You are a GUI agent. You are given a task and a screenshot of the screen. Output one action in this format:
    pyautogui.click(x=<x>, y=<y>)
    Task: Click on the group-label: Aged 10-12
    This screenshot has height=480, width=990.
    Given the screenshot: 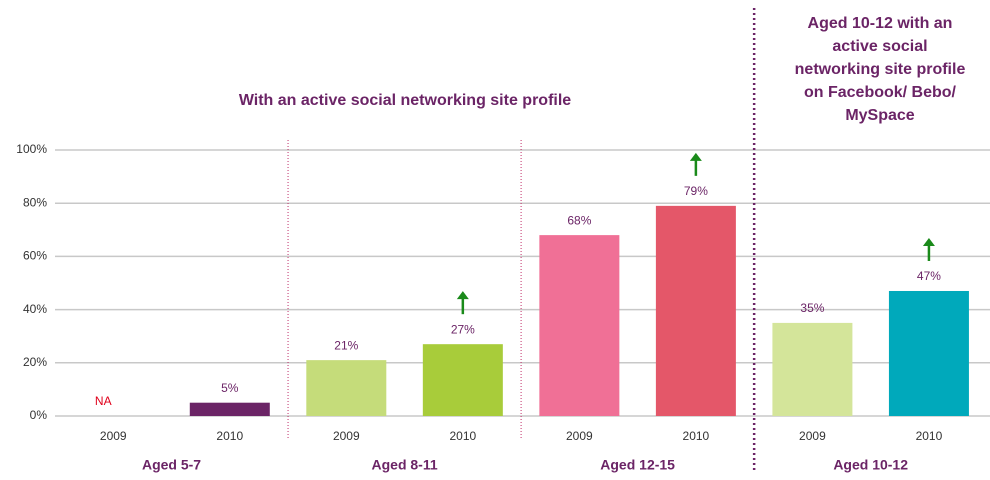 What is the action you would take?
    pyautogui.click(x=870, y=465)
    